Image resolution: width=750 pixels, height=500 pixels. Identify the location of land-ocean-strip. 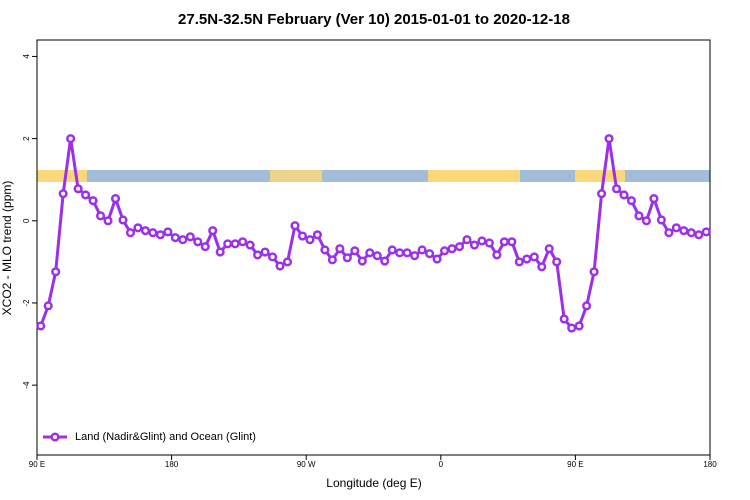
(373, 176).